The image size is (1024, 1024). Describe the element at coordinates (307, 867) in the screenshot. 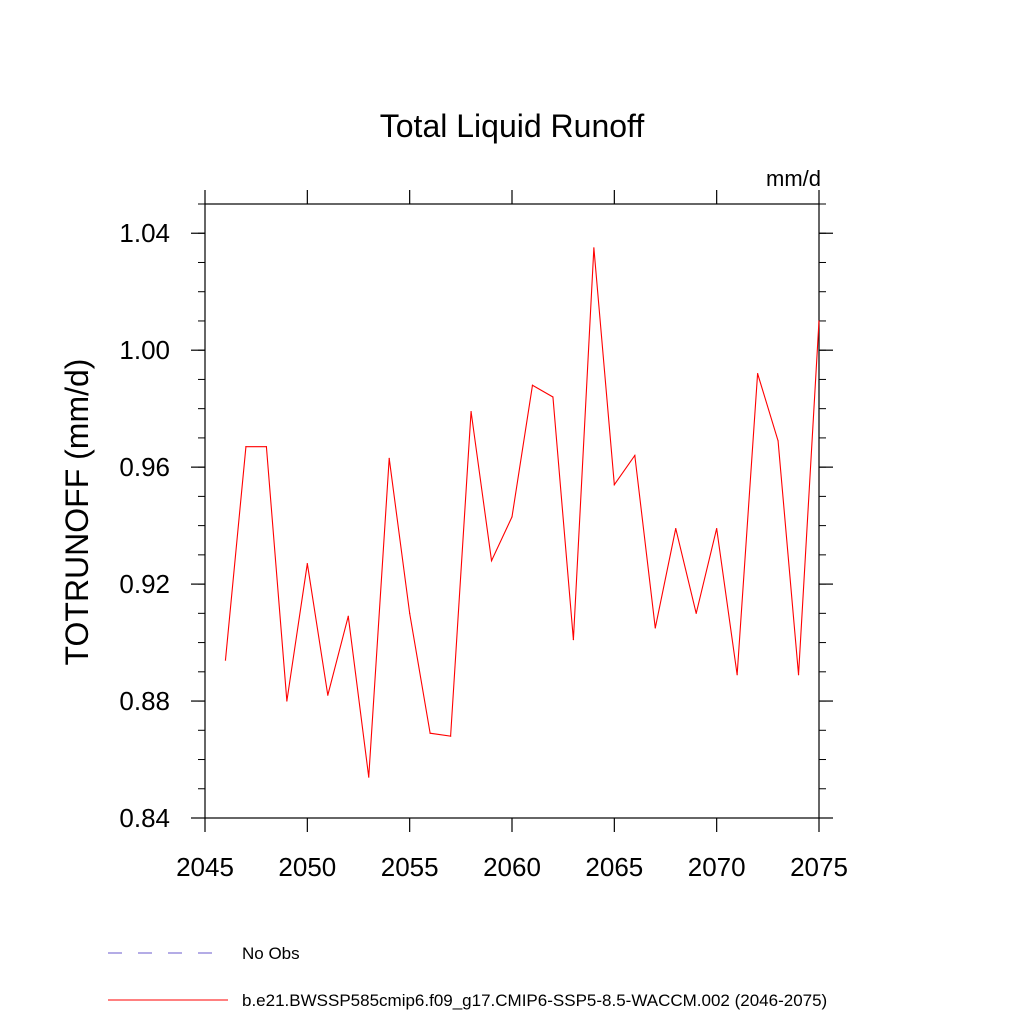

I see `x-tick-label: 2050` at that location.